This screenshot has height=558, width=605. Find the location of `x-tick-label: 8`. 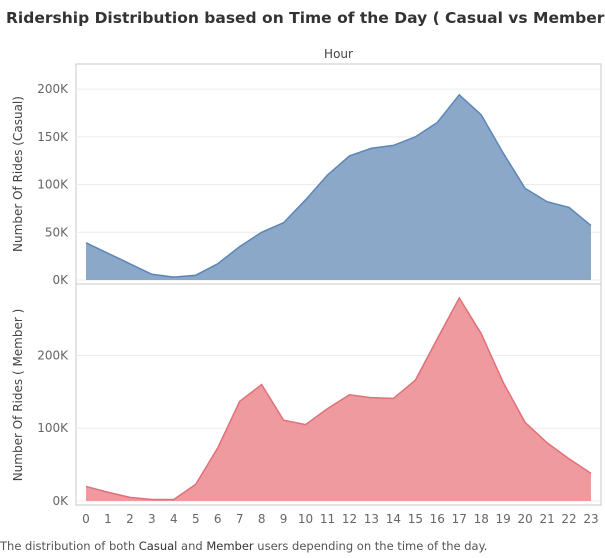

x-tick-label: 8 is located at coordinates (262, 519).